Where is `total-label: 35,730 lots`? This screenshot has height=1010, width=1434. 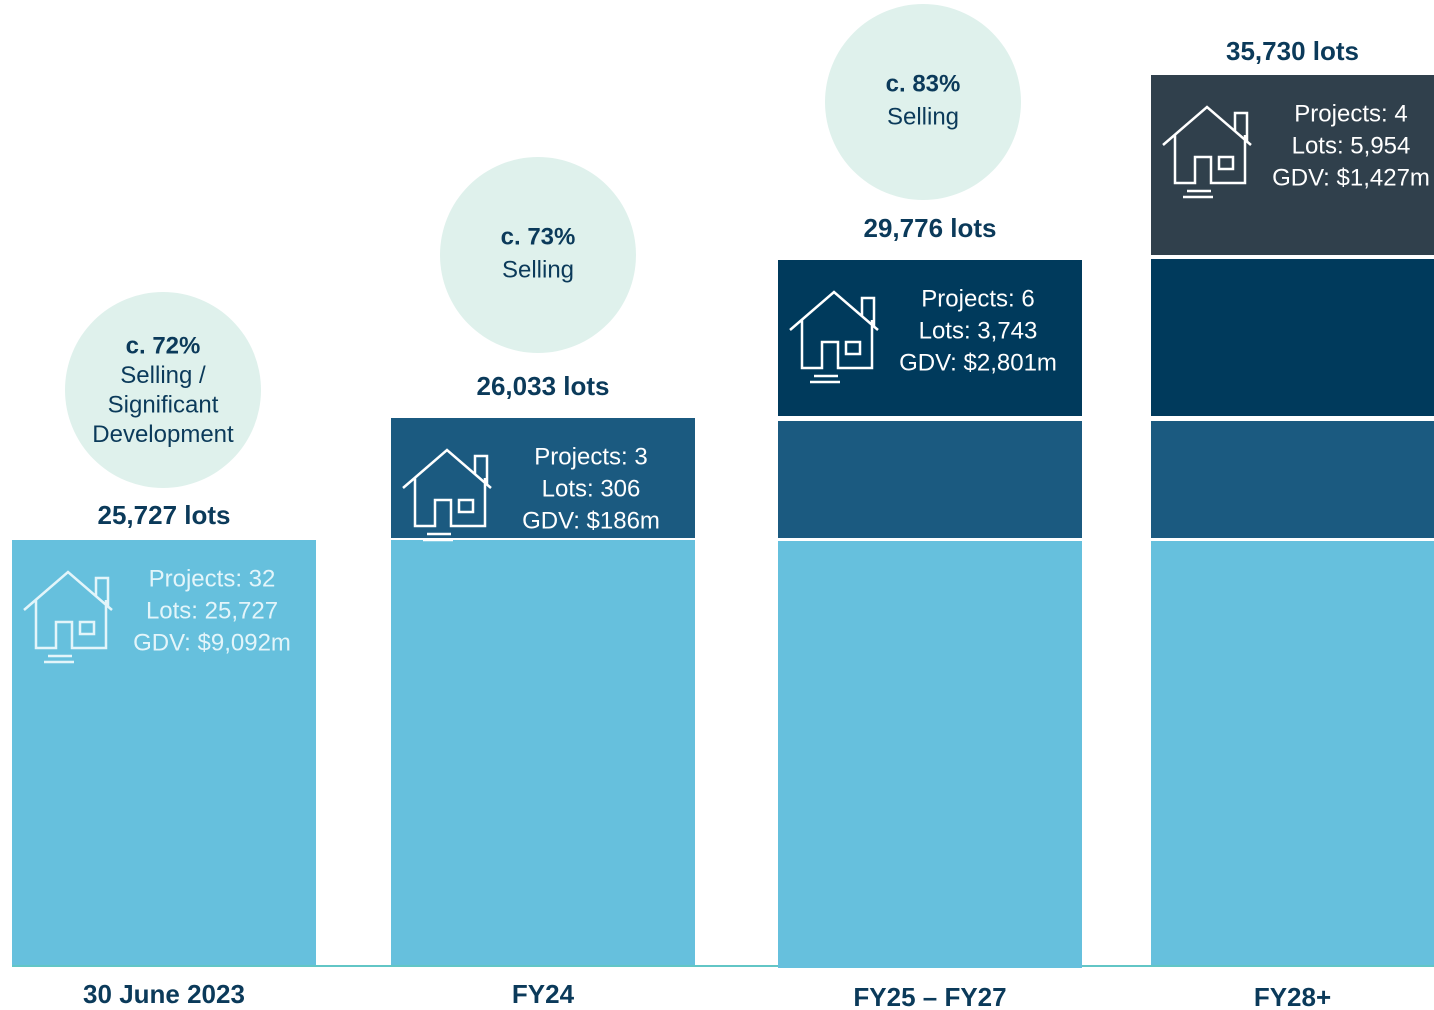 total-label: 35,730 lots is located at coordinates (1292, 51).